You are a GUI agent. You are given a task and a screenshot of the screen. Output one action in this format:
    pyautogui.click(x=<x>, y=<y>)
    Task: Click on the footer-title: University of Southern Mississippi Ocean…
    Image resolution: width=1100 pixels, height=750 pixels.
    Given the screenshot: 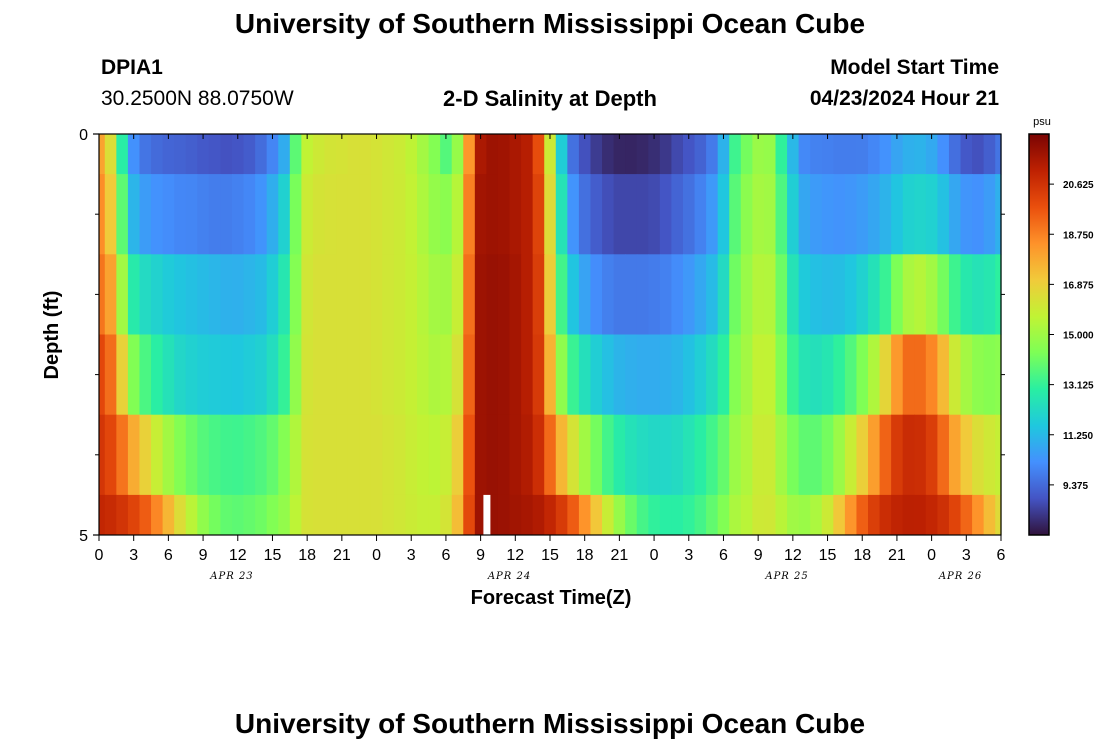 What is the action you would take?
    pyautogui.click(x=550, y=723)
    